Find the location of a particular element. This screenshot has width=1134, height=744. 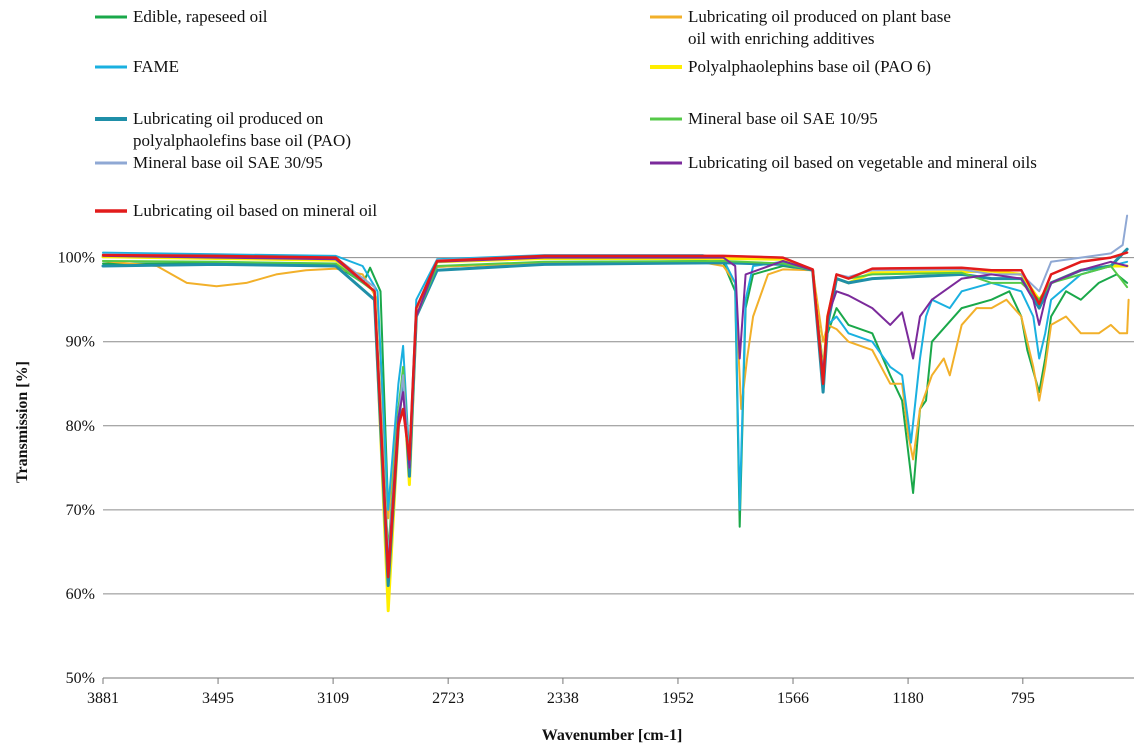

x-tick-label: 795 is located at coordinates (1023, 698).